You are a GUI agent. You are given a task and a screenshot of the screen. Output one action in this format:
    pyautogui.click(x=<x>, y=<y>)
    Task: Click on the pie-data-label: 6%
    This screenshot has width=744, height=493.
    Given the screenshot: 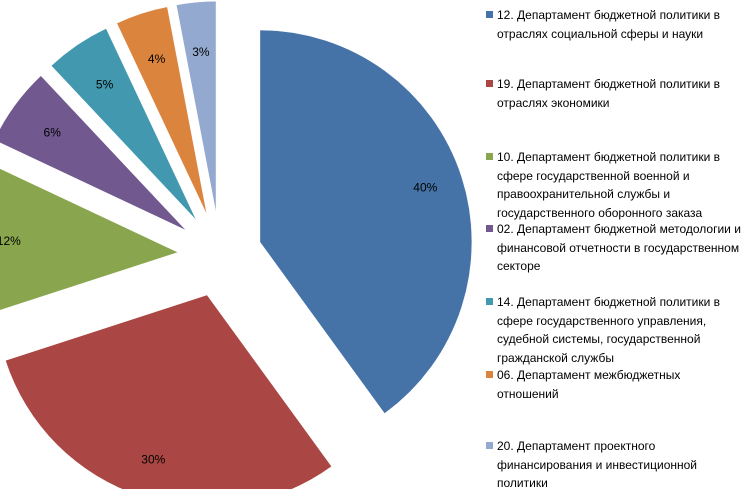 What is the action you would take?
    pyautogui.click(x=53, y=132)
    